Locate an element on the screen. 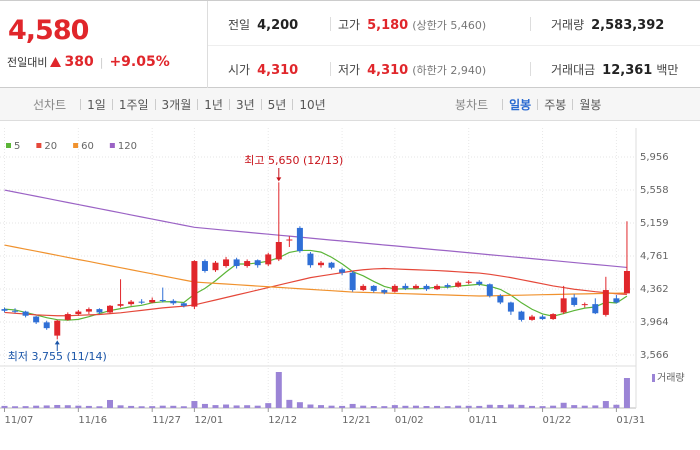 The height and width of the screenshot is (450, 700). period-button: 1년 is located at coordinates (210, 104).